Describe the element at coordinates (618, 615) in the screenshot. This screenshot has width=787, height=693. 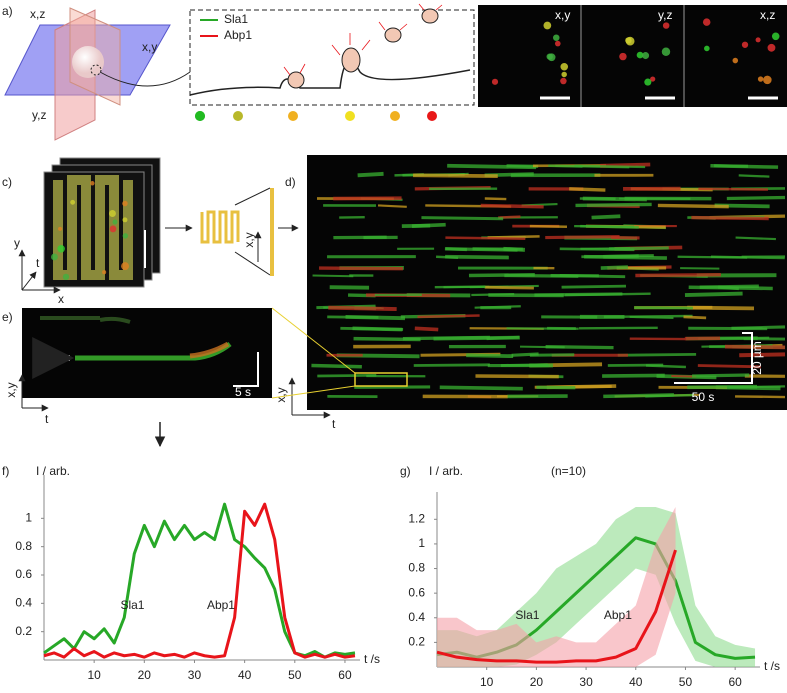
I see `series-label: Abp1` at that location.